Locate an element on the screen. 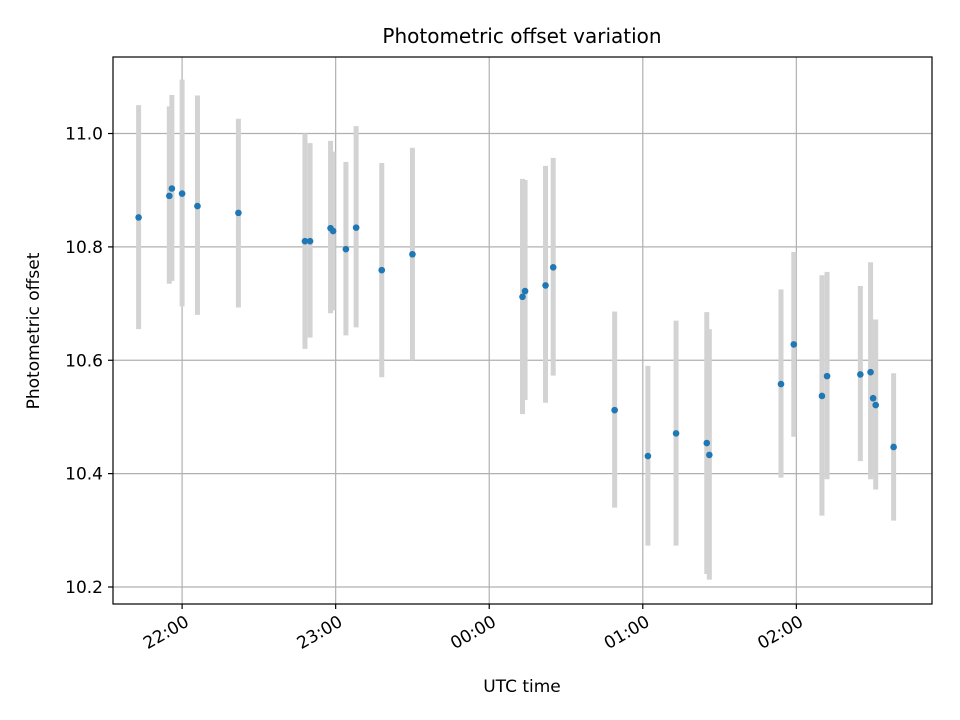 The image size is (960, 720). y-tick-label: 10.8 is located at coordinates (84, 248).